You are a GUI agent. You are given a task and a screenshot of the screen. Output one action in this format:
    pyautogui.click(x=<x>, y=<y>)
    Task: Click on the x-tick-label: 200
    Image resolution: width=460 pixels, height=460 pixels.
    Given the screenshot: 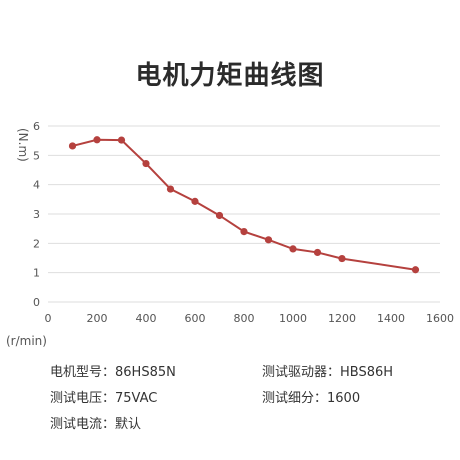 What is the action you would take?
    pyautogui.click(x=97, y=318)
    